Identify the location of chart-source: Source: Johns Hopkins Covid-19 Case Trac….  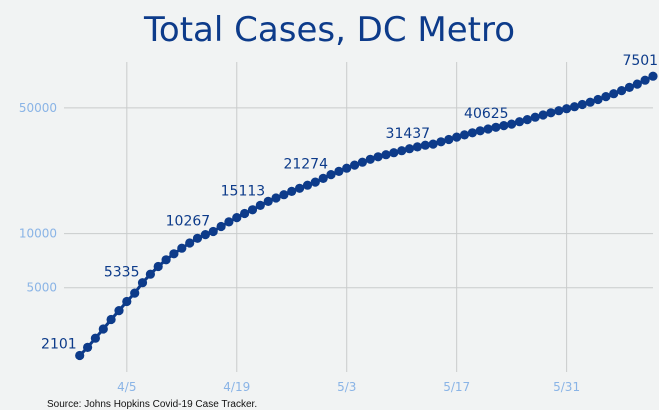
(152, 404).